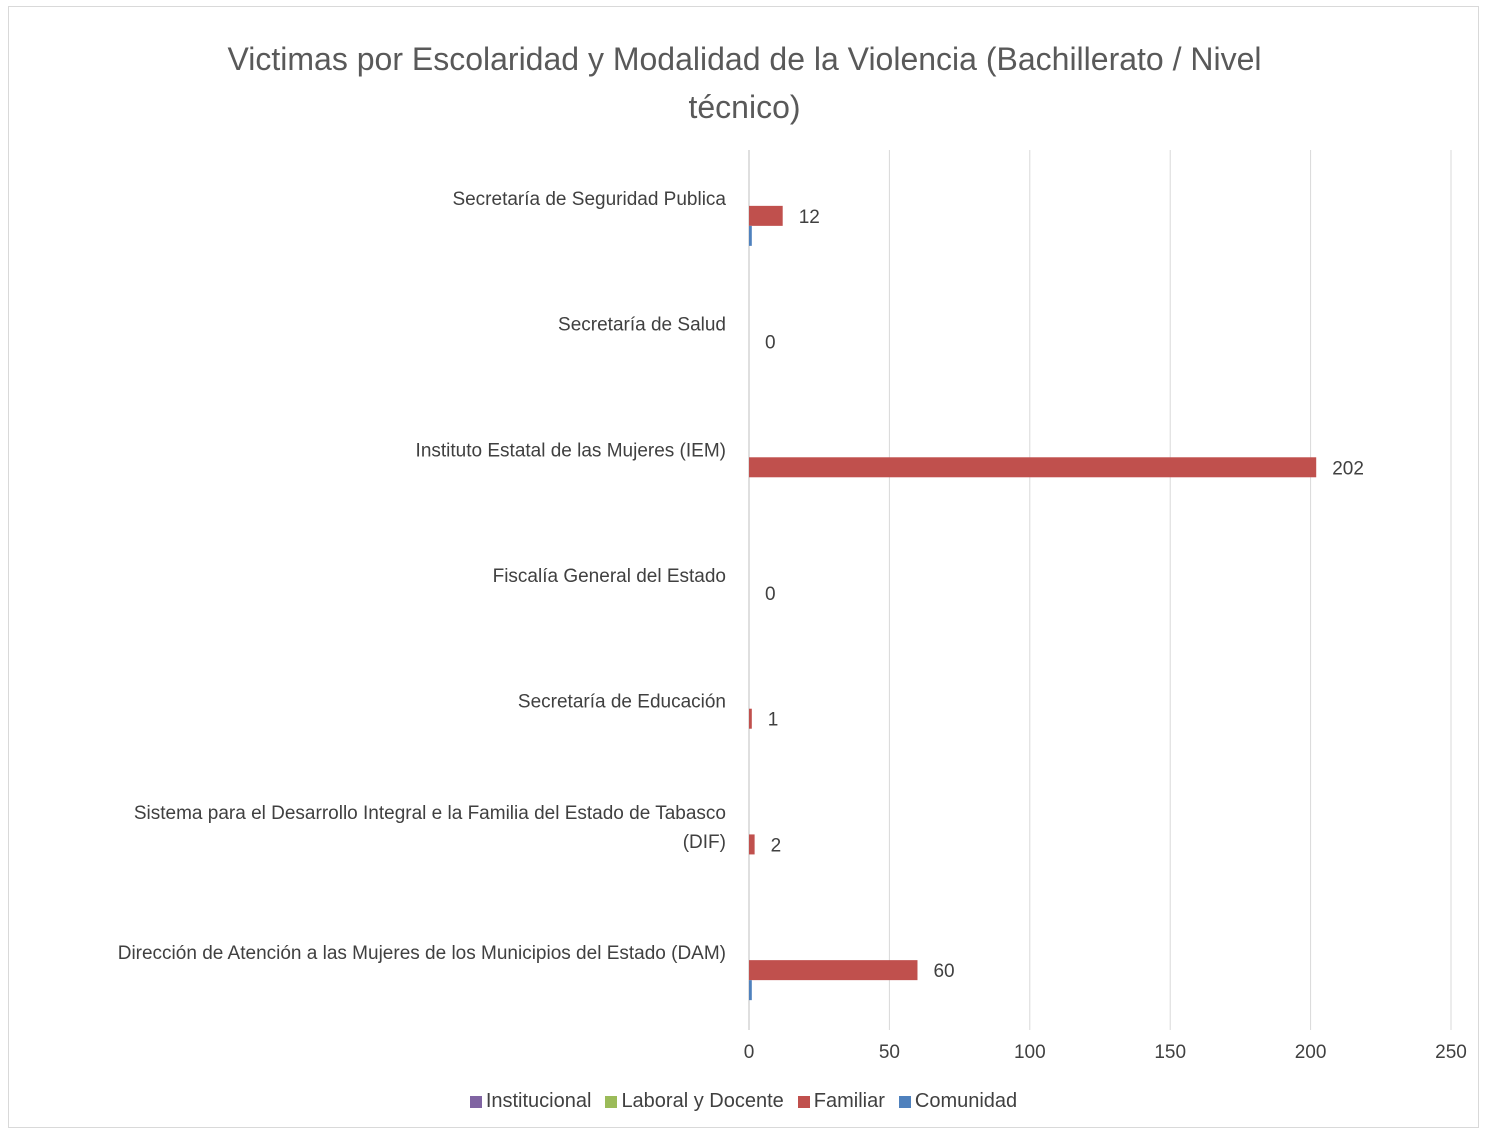 This screenshot has width=1487, height=1134. What do you see at coordinates (609, 576) in the screenshot?
I see `category-label: Fiscalía General del Estado` at bounding box center [609, 576].